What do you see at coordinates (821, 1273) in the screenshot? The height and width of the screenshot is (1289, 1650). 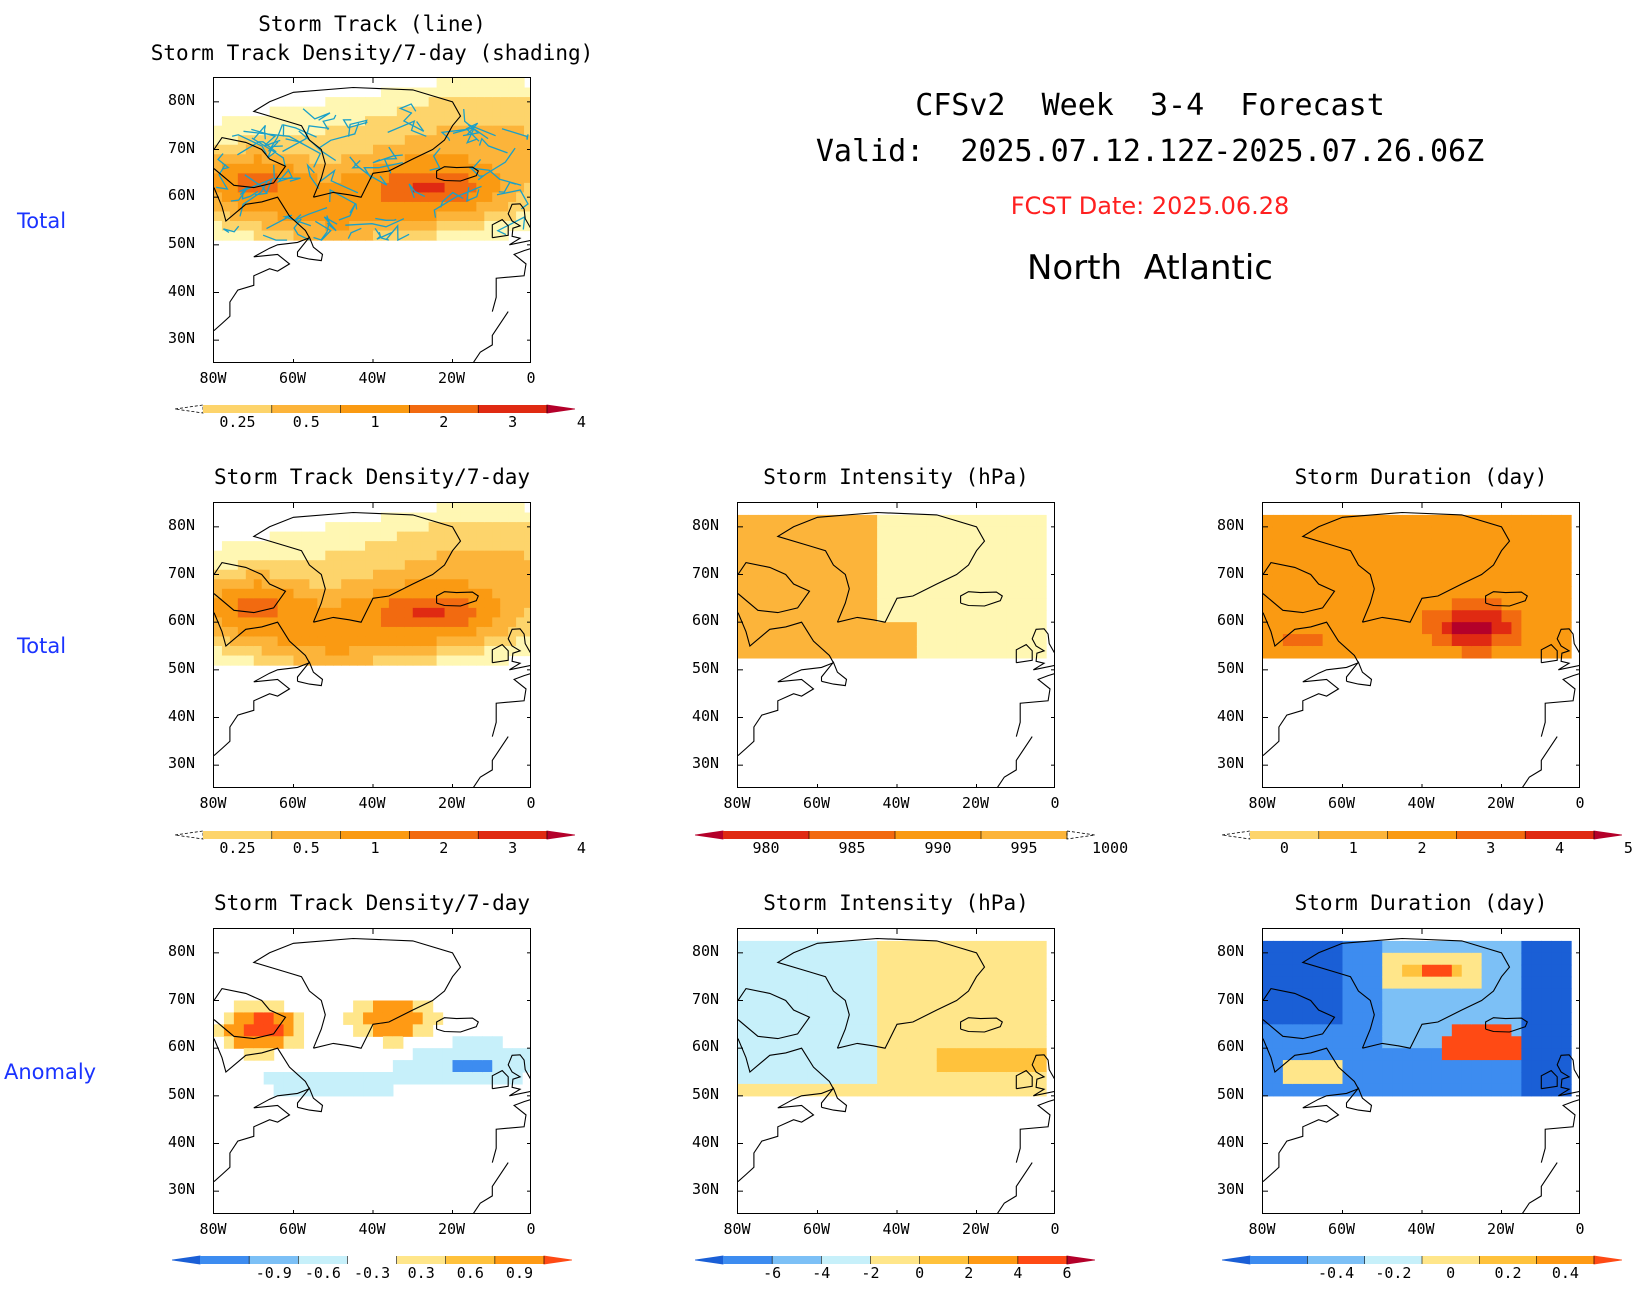 I see `colorbar-label: -4` at bounding box center [821, 1273].